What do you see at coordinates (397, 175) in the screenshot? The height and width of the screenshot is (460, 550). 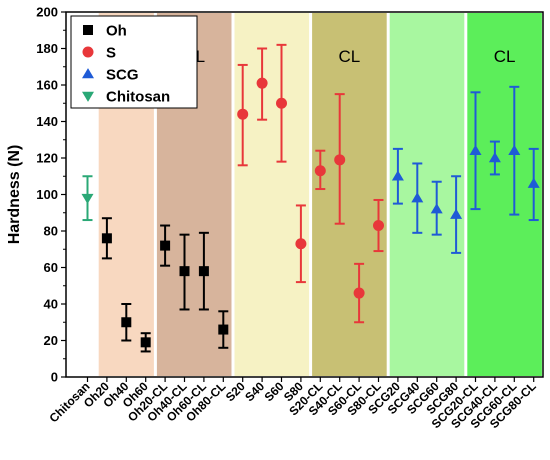 I see `point-scg20` at bounding box center [397, 175].